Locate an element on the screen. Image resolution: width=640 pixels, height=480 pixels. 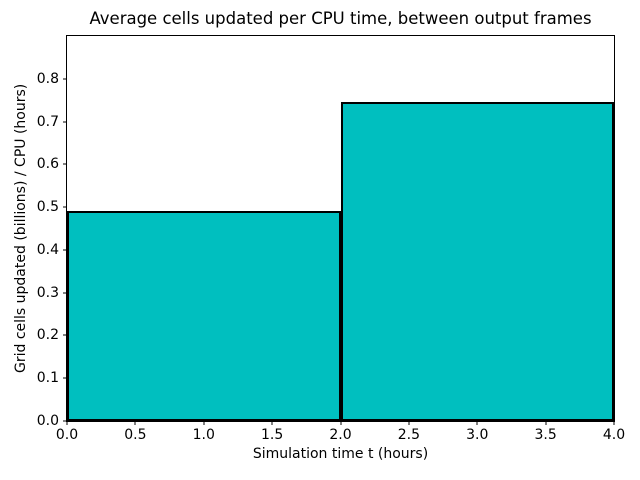
x-tick-label: 2.5 is located at coordinates (409, 435).